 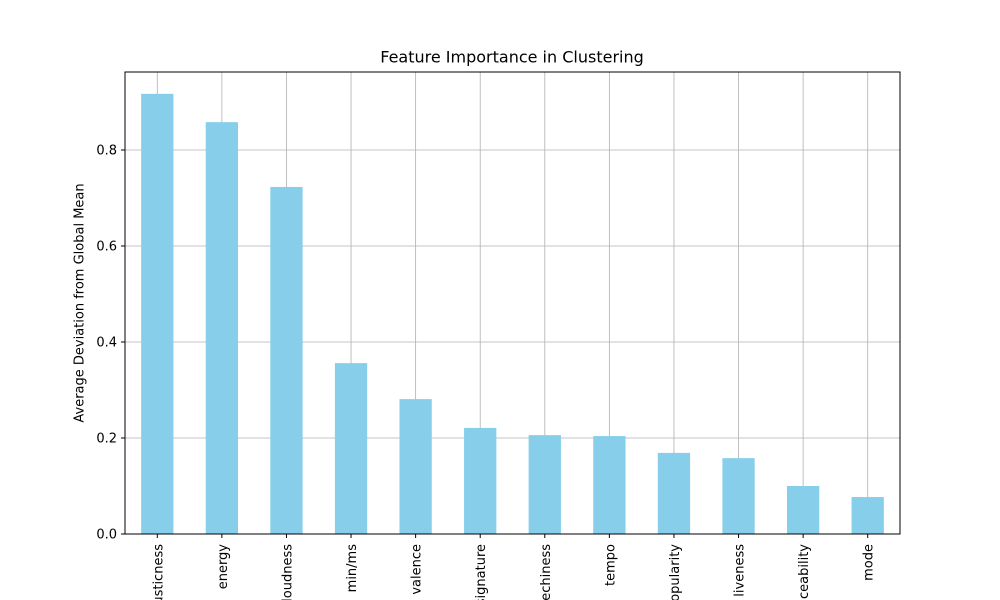 What do you see at coordinates (675, 572) in the screenshot?
I see `x-tick-label: popularity` at bounding box center [675, 572].